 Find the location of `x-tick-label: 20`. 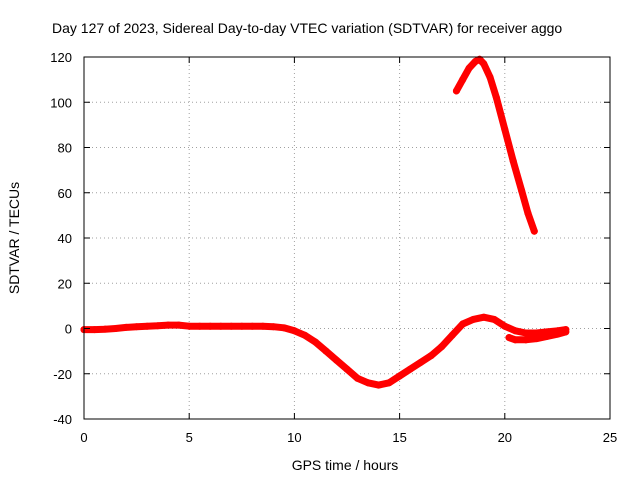

x-tick-label: 20 is located at coordinates (505, 437).